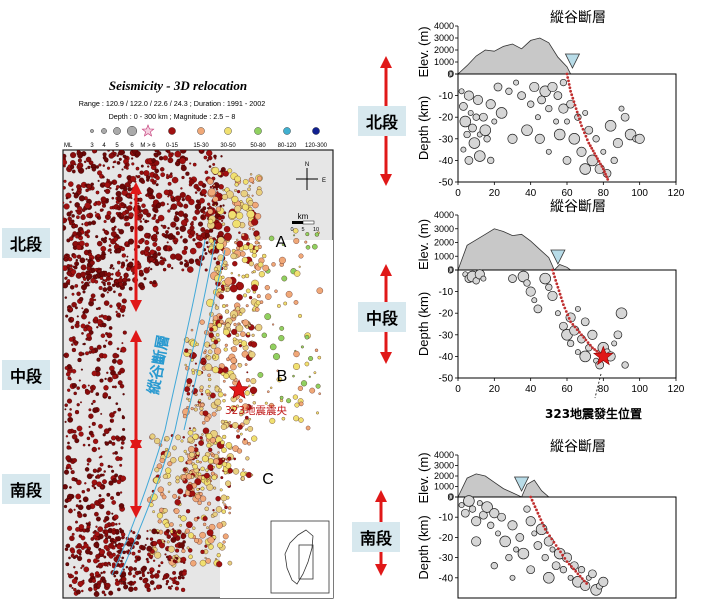 This screenshot has height=600, width=714. Describe the element at coordinates (444, 38) in the screenshot. I see `elev-tick-label: 3000` at that location.